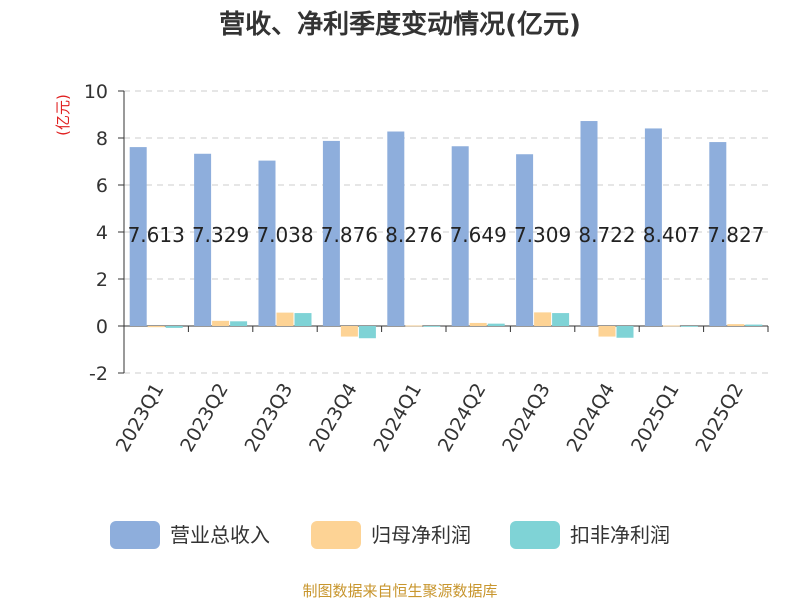  I want to click on x-tick-label: 2023Q2, so click(204, 418).